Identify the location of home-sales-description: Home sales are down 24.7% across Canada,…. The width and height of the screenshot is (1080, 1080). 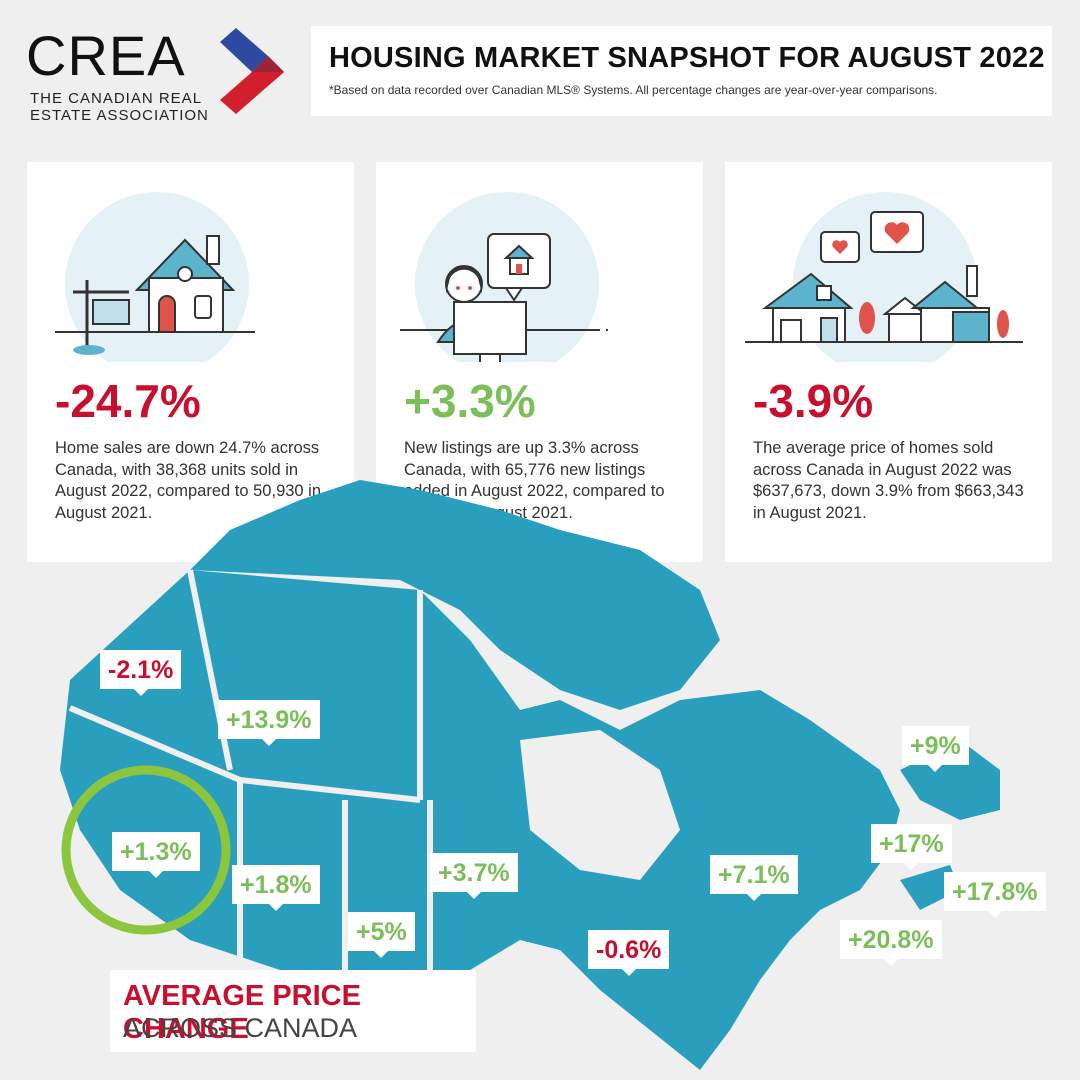
(188, 480).